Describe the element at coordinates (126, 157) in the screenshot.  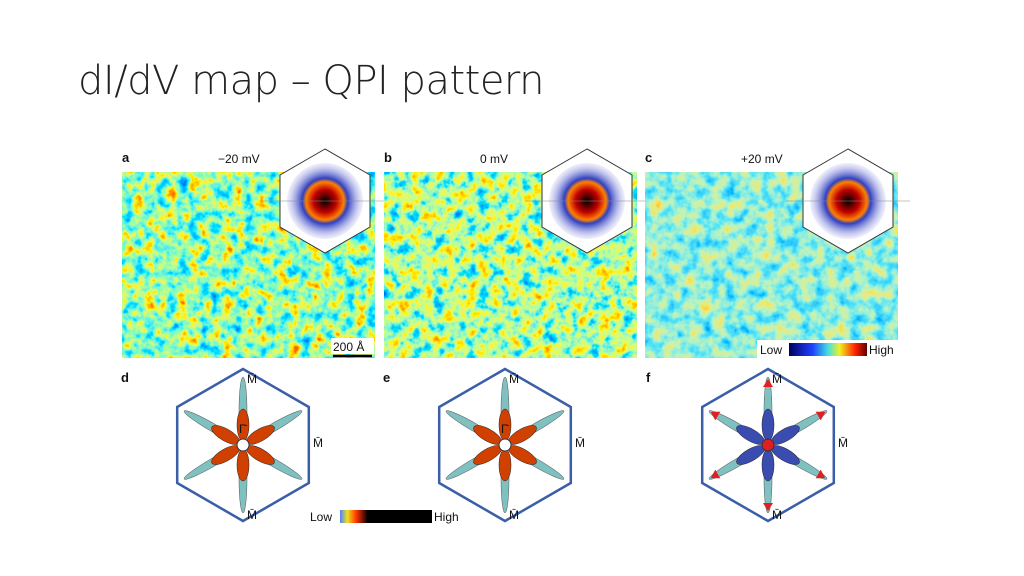
I see `panel-label: a` at that location.